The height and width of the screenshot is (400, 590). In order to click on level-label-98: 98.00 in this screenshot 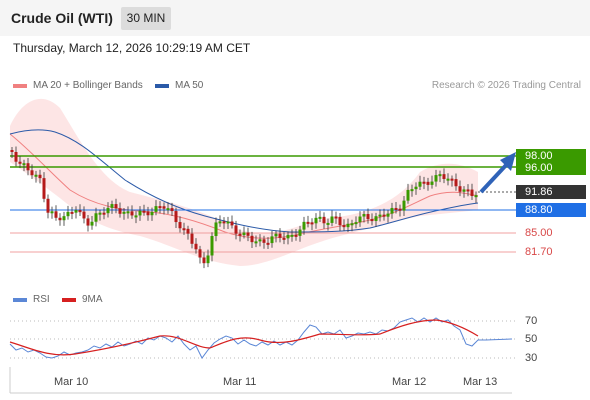, I will do `click(551, 156)`.